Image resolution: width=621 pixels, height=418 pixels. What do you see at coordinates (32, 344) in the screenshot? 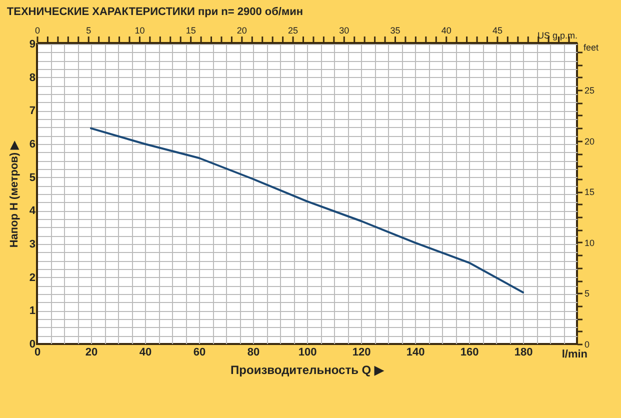
I see `y-tick-label: 0` at bounding box center [32, 344].